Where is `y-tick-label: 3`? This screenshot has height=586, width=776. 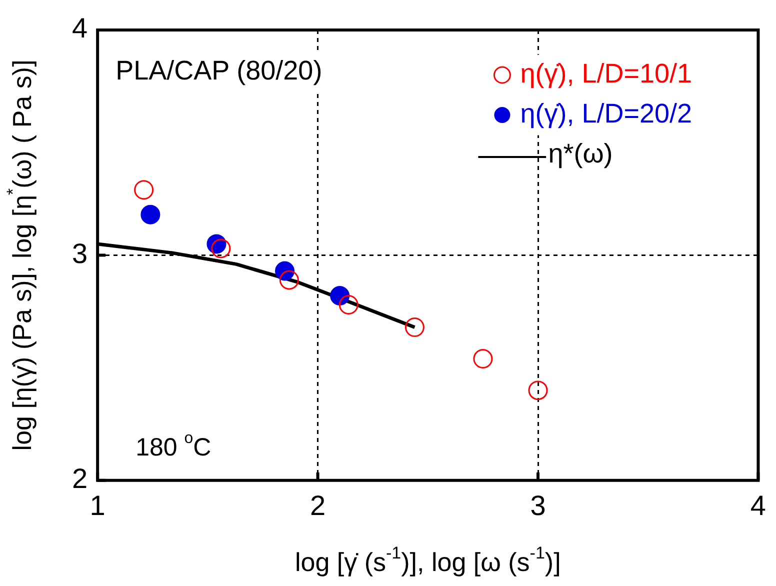 y-tick-label: 3 is located at coordinates (80, 253).